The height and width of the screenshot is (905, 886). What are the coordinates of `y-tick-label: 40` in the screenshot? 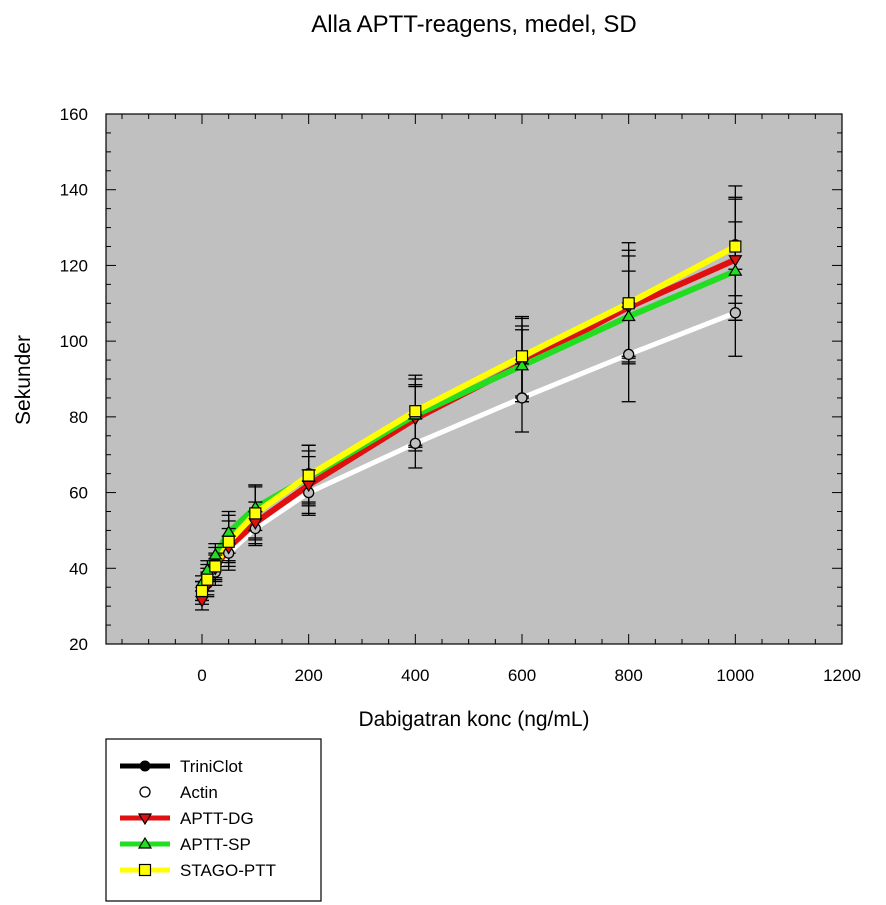 It's located at (78, 568).